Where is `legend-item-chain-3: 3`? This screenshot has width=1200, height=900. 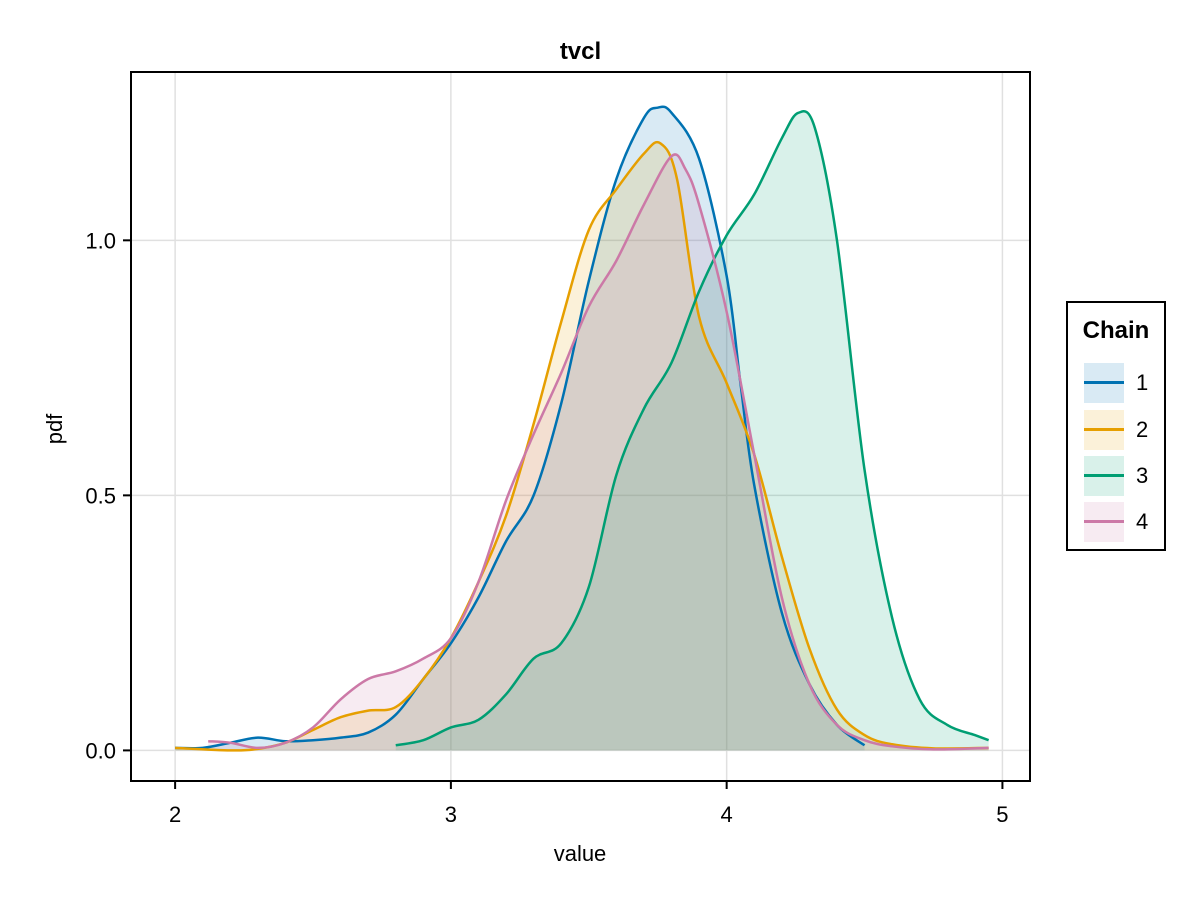 legend-item-chain-3: 3 is located at coordinates (1124, 476).